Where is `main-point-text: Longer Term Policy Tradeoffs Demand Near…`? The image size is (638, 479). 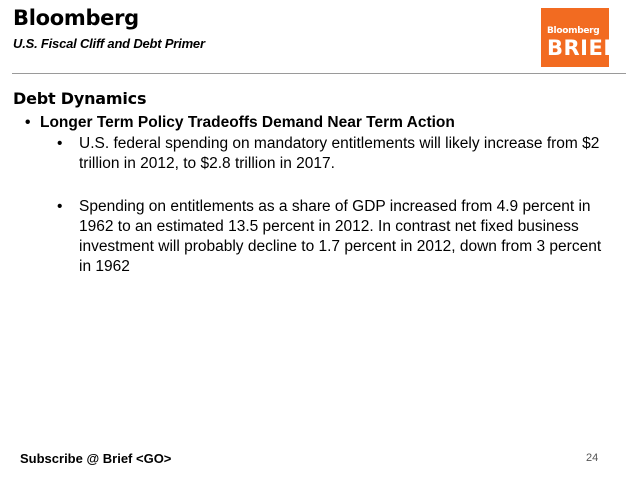
main-point-text: Longer Term Policy Tradeoffs Demand Near… is located at coordinates (247, 122).